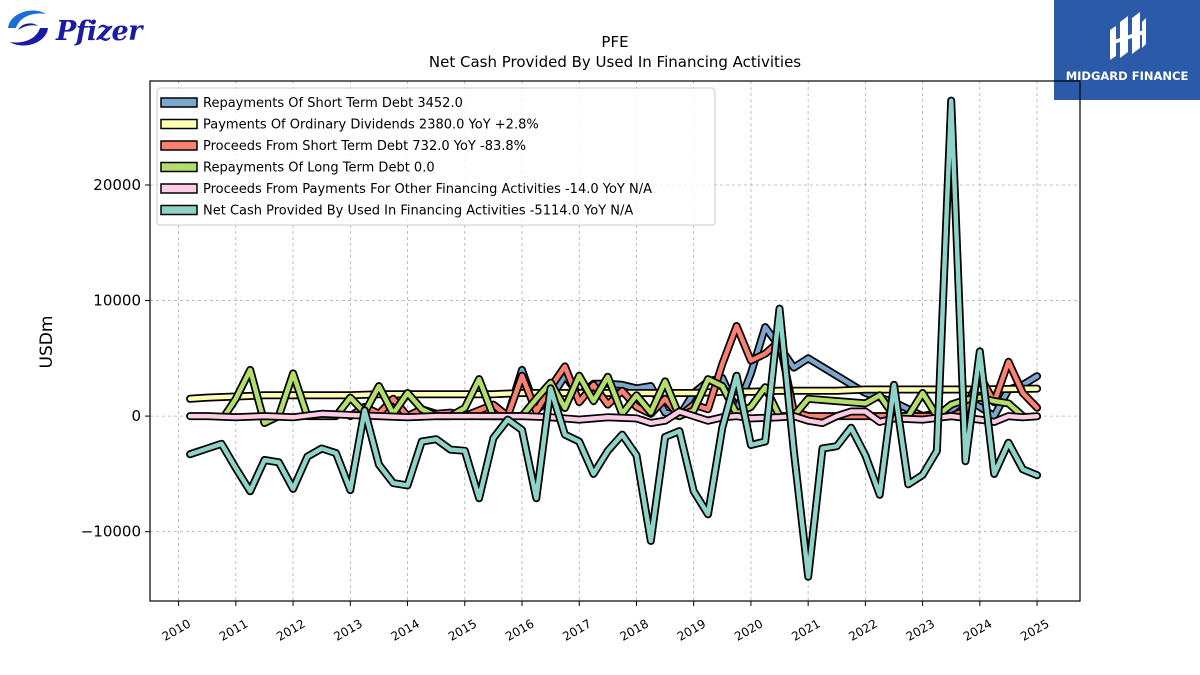  Describe the element at coordinates (576, 629) in the screenshot. I see `x-tick-label: 2017` at that location.